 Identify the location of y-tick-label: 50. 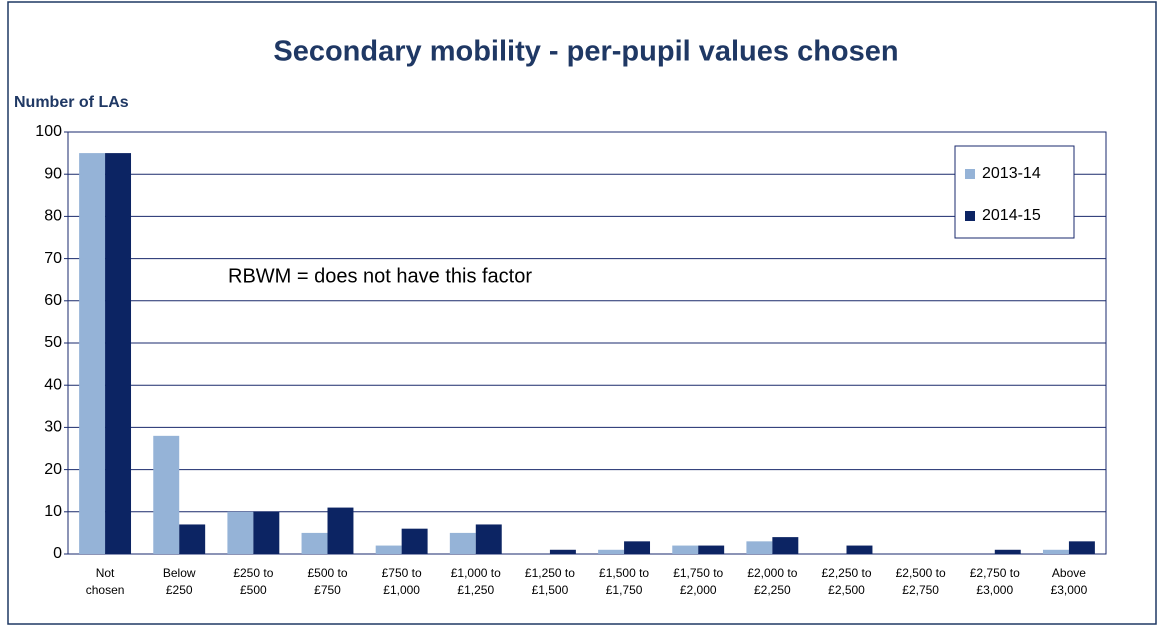
(53, 342).